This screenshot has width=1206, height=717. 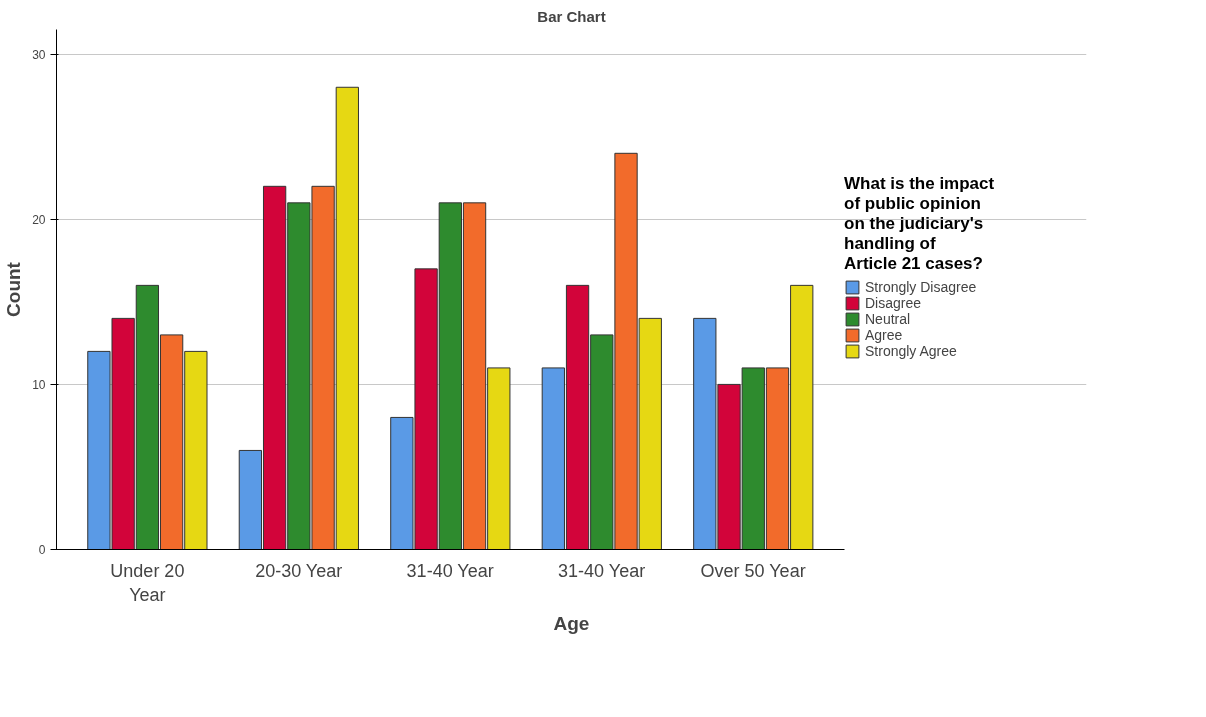 What do you see at coordinates (888, 319) in the screenshot?
I see `legend-label: Neutral` at bounding box center [888, 319].